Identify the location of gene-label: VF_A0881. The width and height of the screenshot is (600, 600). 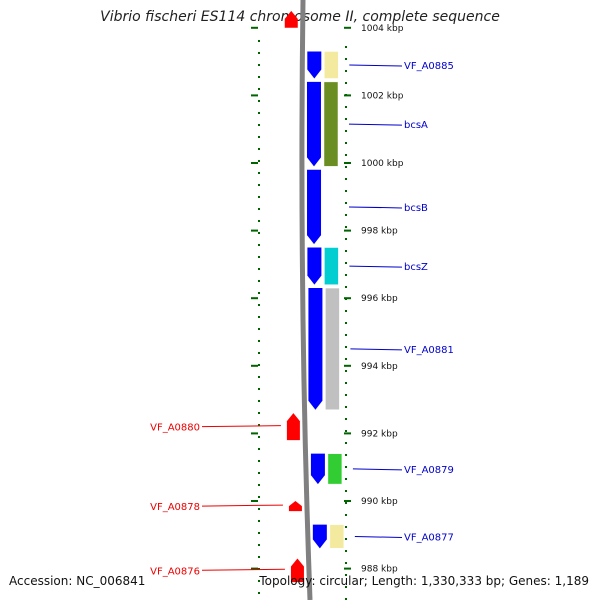
(429, 350).